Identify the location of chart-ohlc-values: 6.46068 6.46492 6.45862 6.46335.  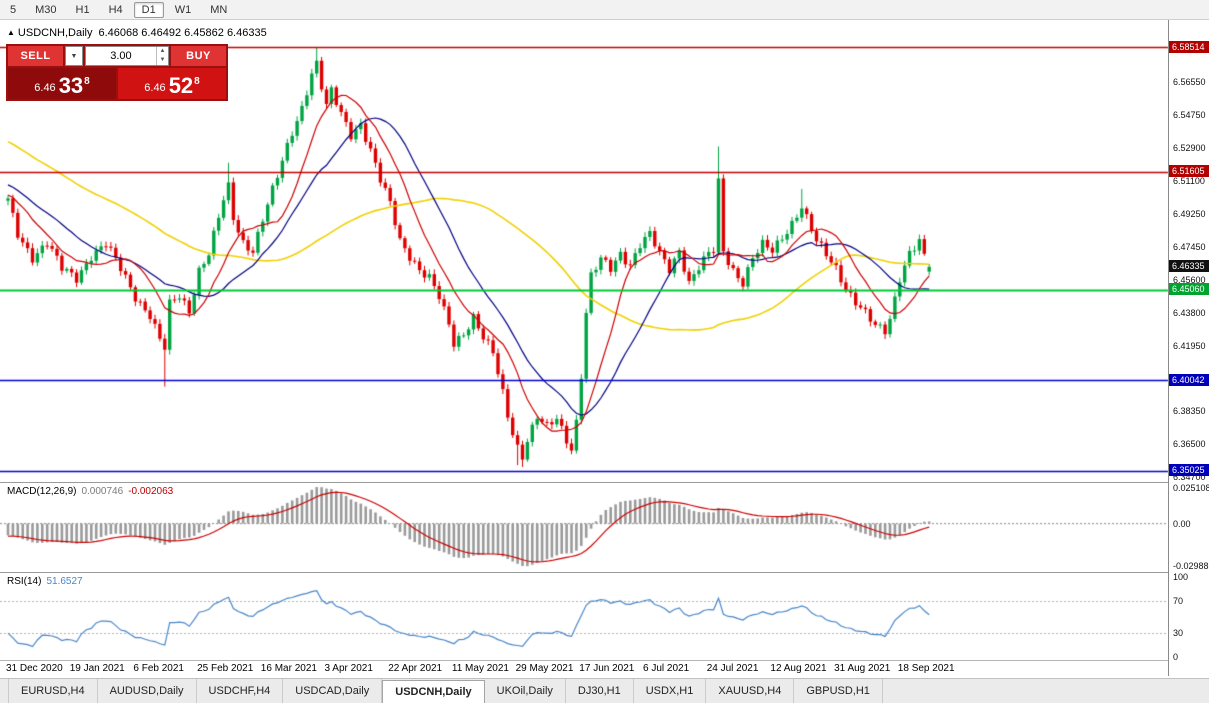
(182, 33).